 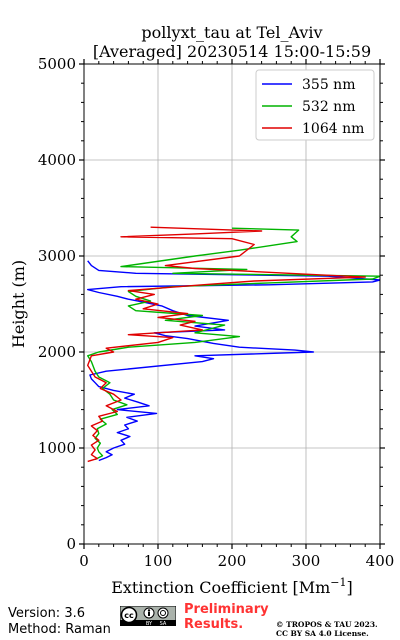 I want to click on footer-info: Version: 3.6 Method: Raman, so click(x=59, y=622).